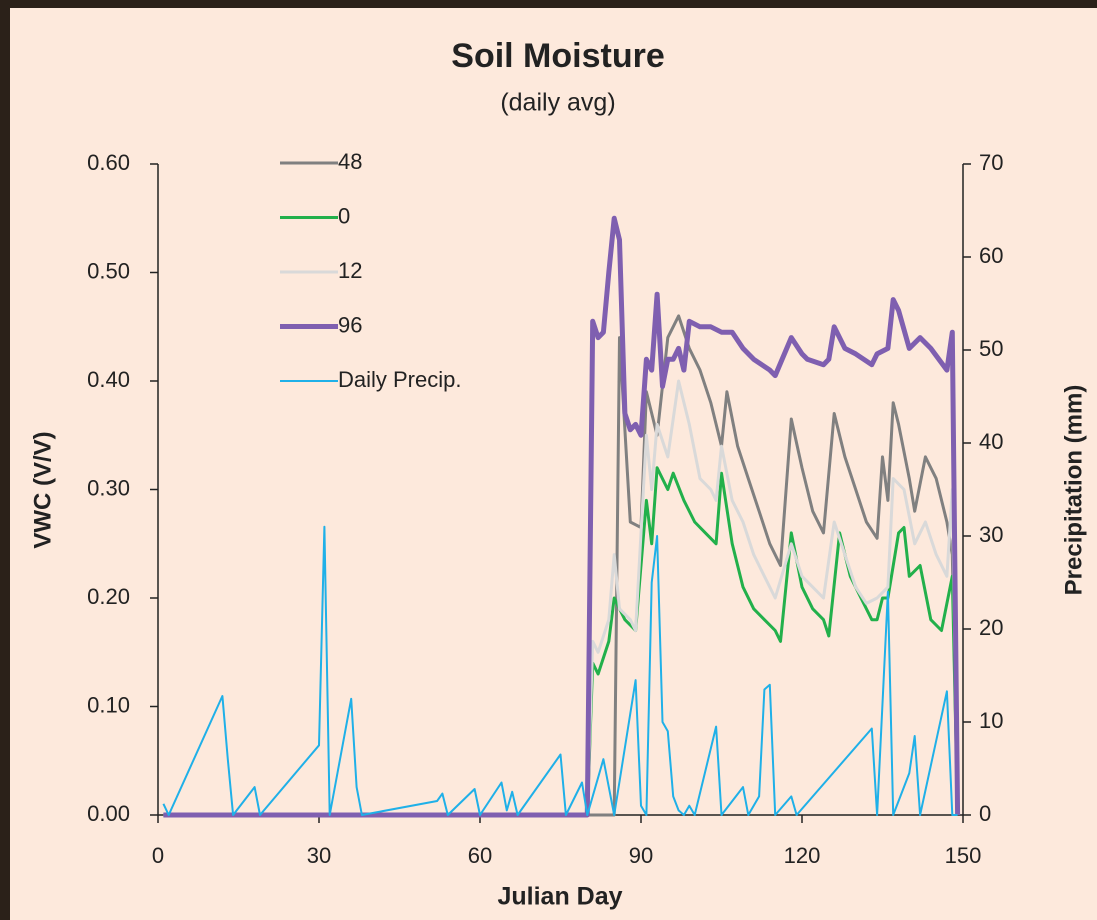 The height and width of the screenshot is (920, 1097). Describe the element at coordinates (991, 255) in the screenshot. I see `y2-tick-label: 60` at that location.